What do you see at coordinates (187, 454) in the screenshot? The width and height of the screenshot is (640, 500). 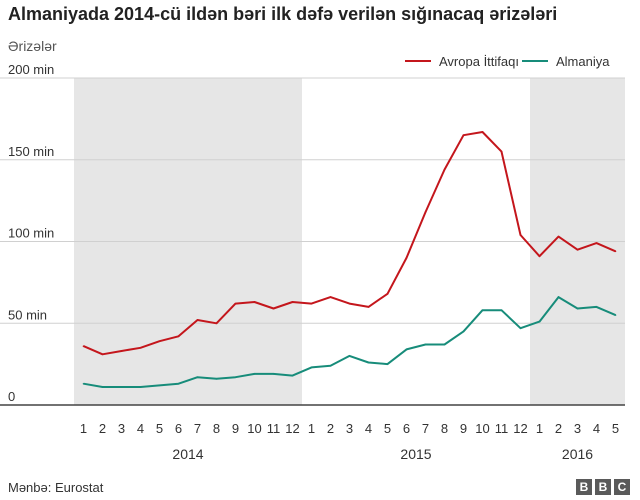 I see `year-label: 2014` at bounding box center [187, 454].